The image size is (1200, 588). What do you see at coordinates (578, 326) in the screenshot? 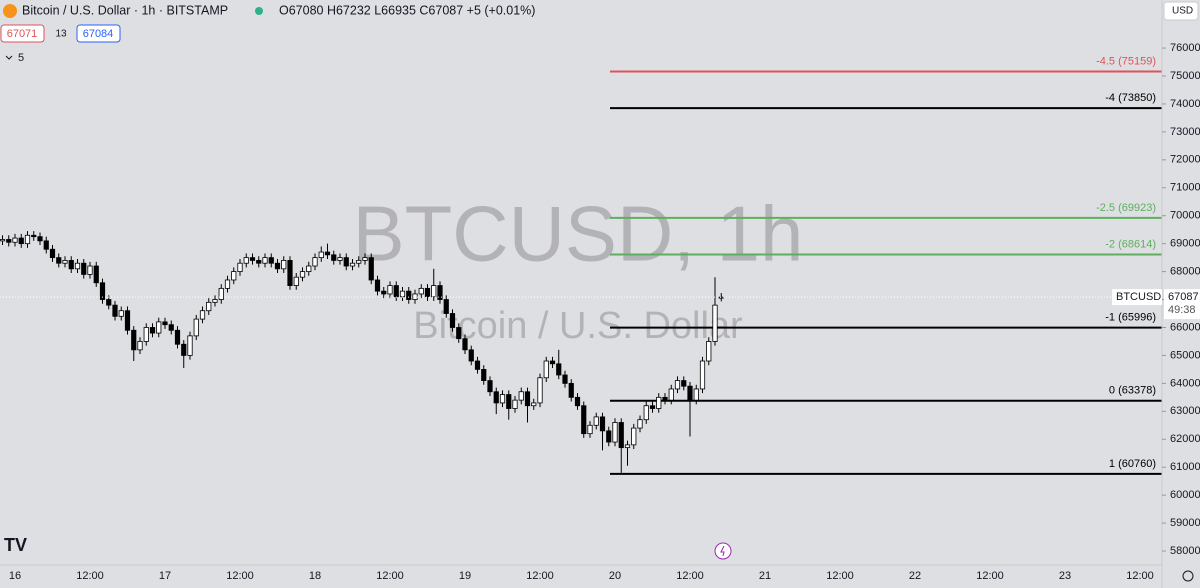
I see `watermark-sub: Bitcoin / U.S. Dollar` at bounding box center [578, 326].